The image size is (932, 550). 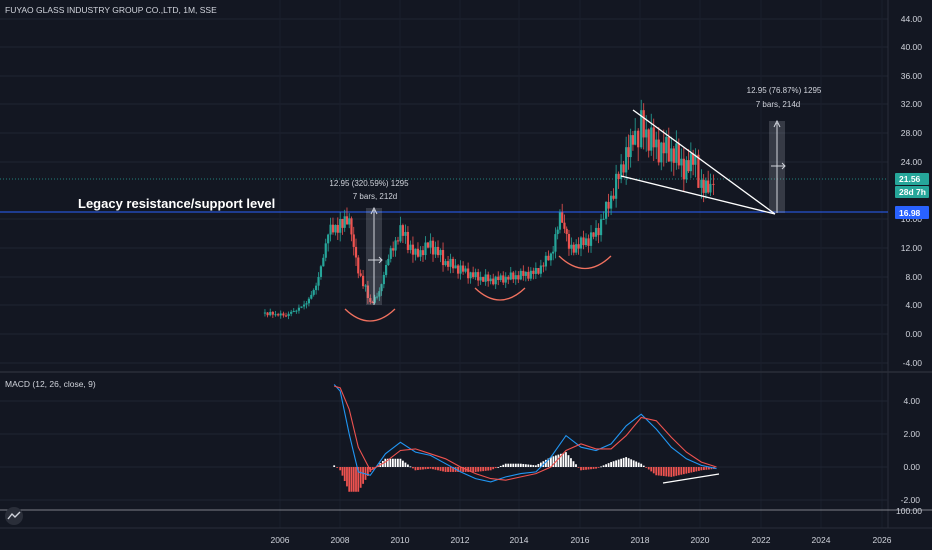 I want to click on year-label: 2012, so click(x=460, y=540).